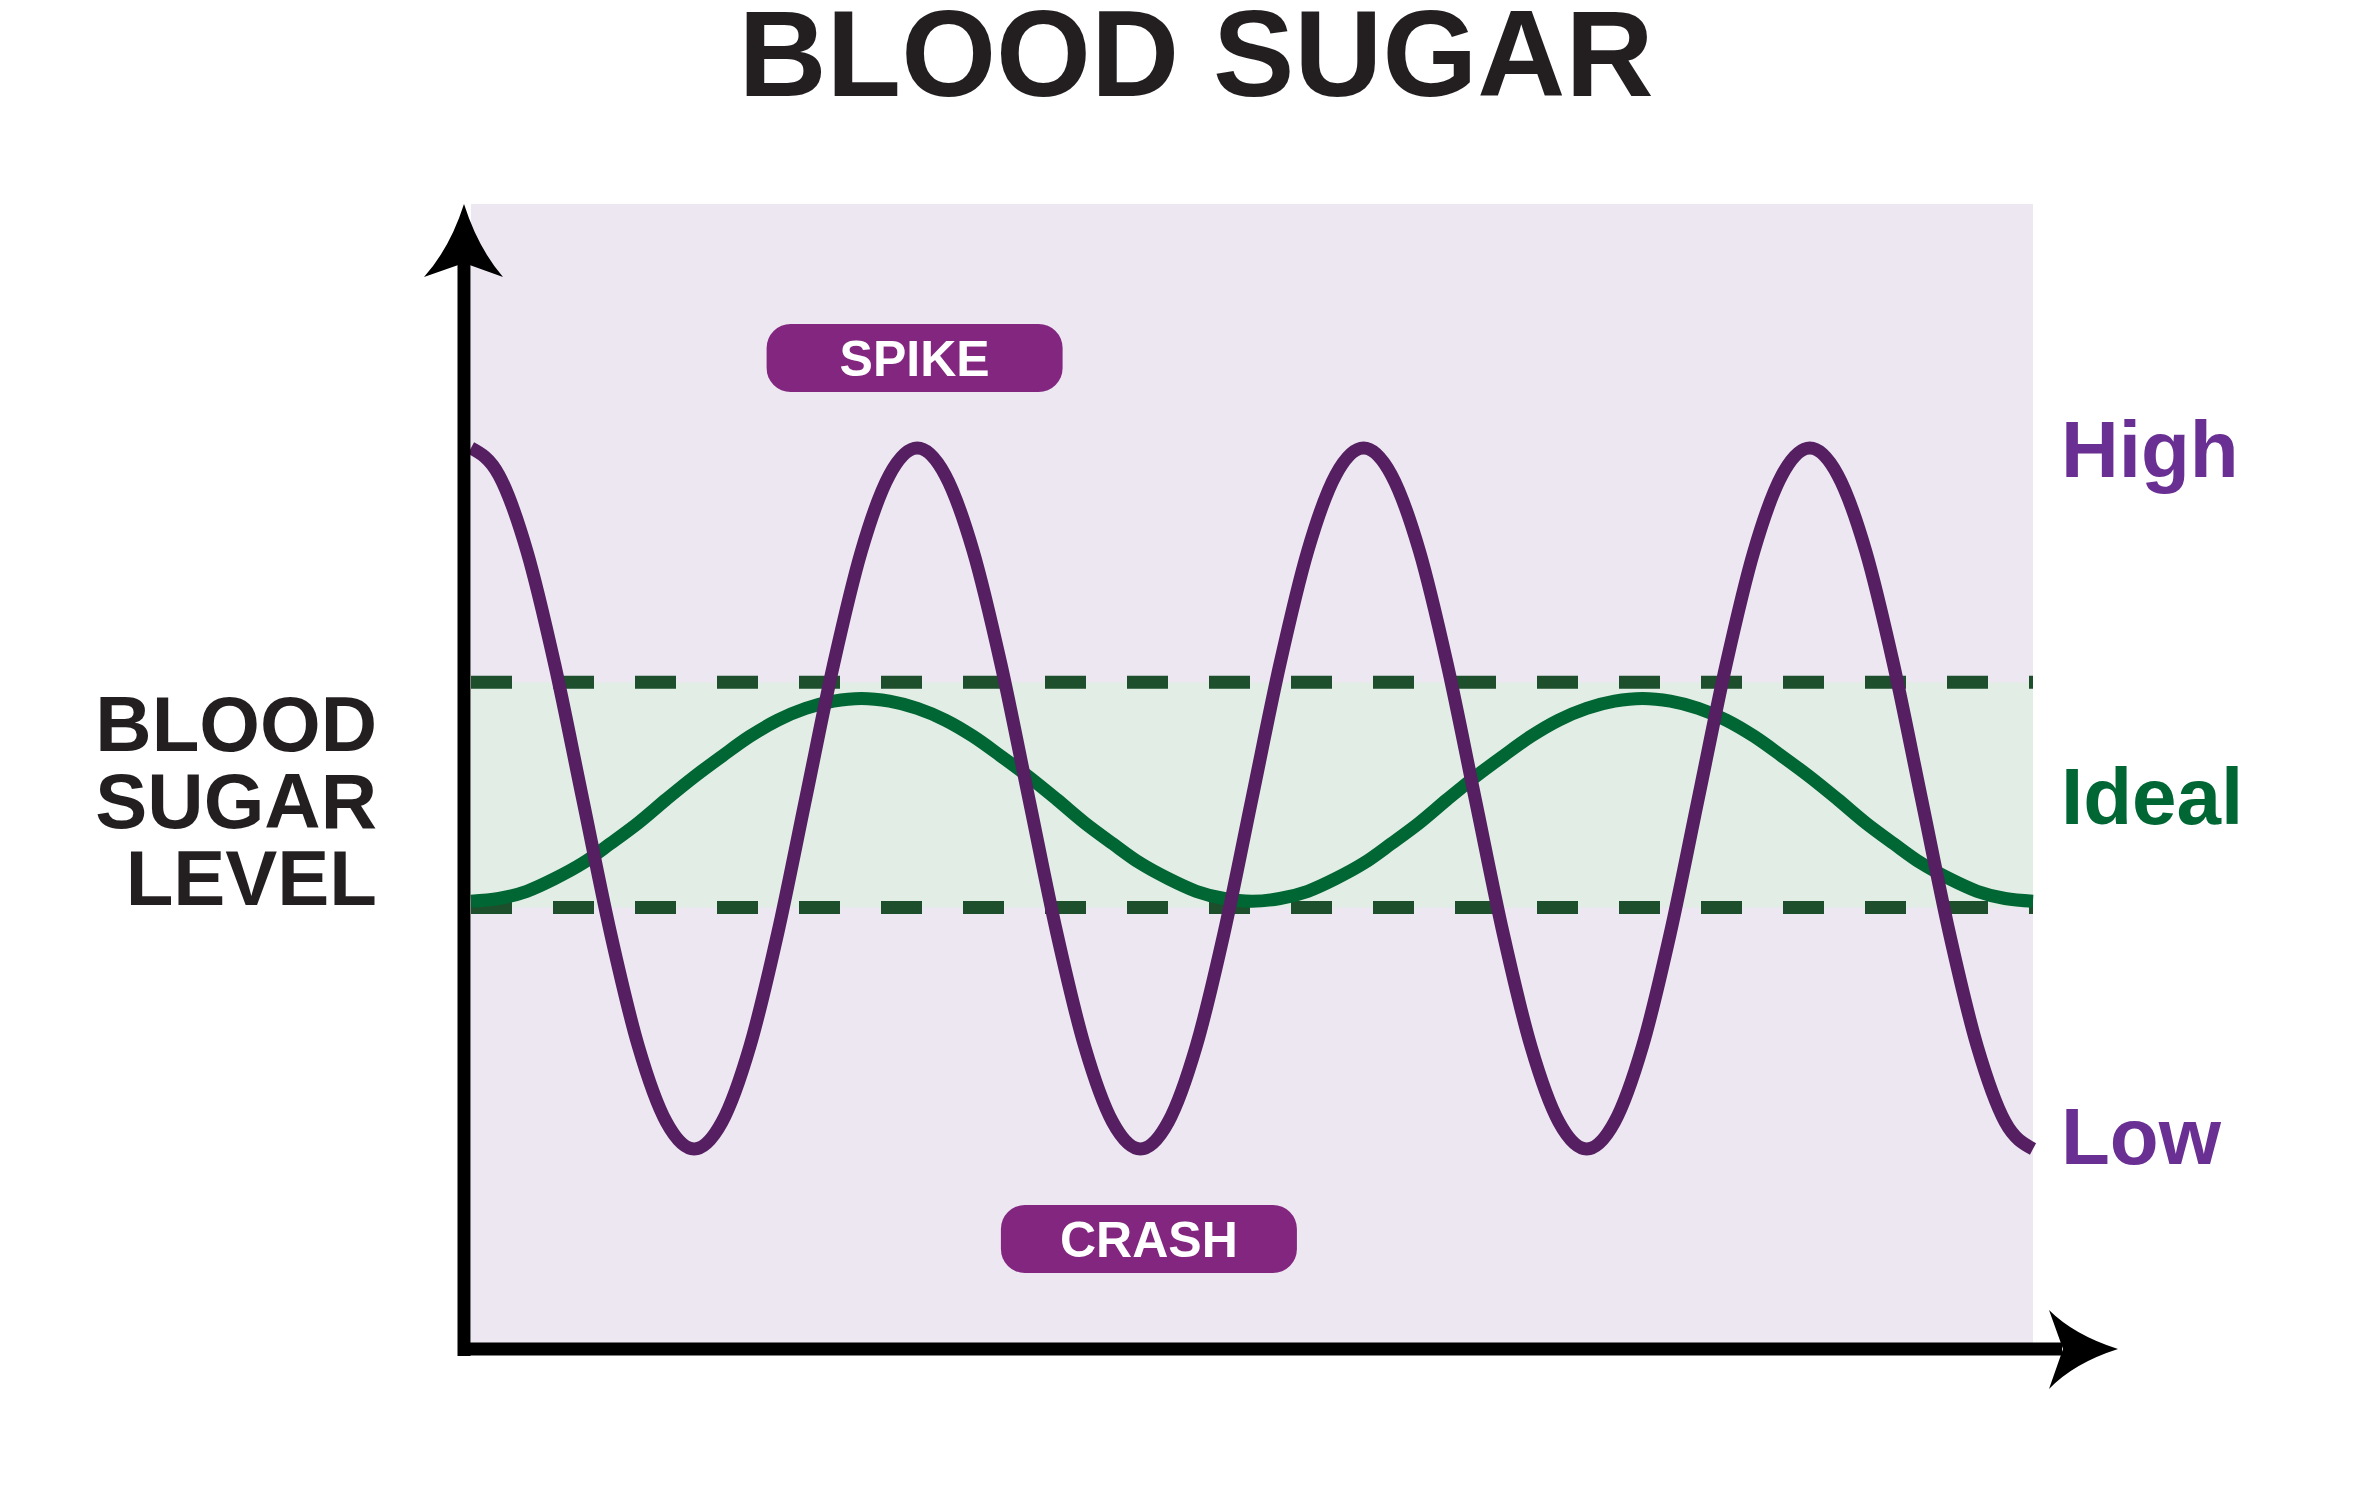  What do you see at coordinates (1196, 61) in the screenshot?
I see `chart-title: BLOOD SUGAR` at bounding box center [1196, 61].